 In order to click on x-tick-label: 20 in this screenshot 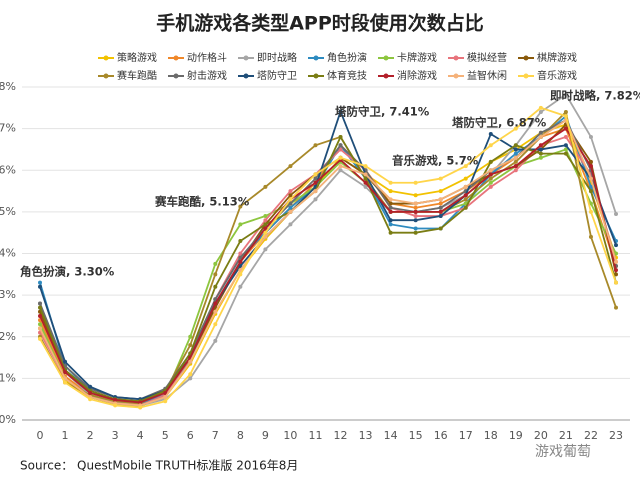, I will do `click(541, 435)`.